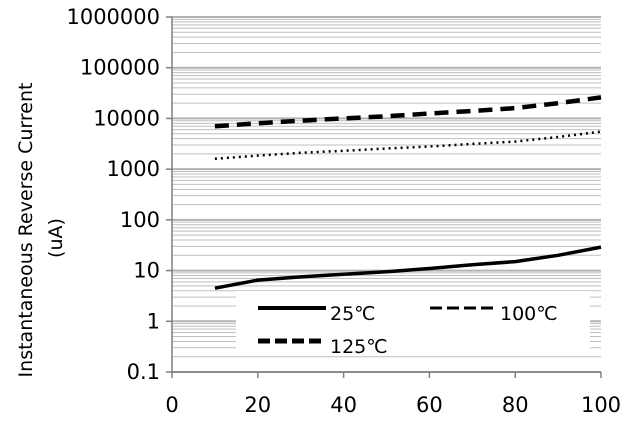 The image size is (634, 427). What do you see at coordinates (113, 17) in the screenshot?
I see `y-tick-label: 1000000` at bounding box center [113, 17].